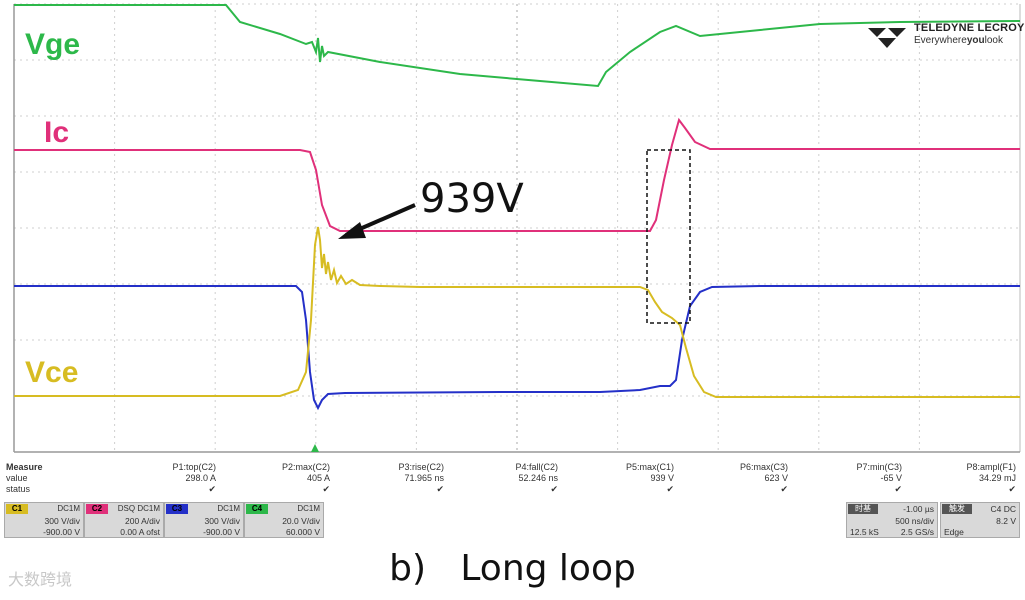 This screenshot has width=1025, height=600. What do you see at coordinates (57, 132) in the screenshot?
I see `ic-label: Ic` at bounding box center [57, 132].